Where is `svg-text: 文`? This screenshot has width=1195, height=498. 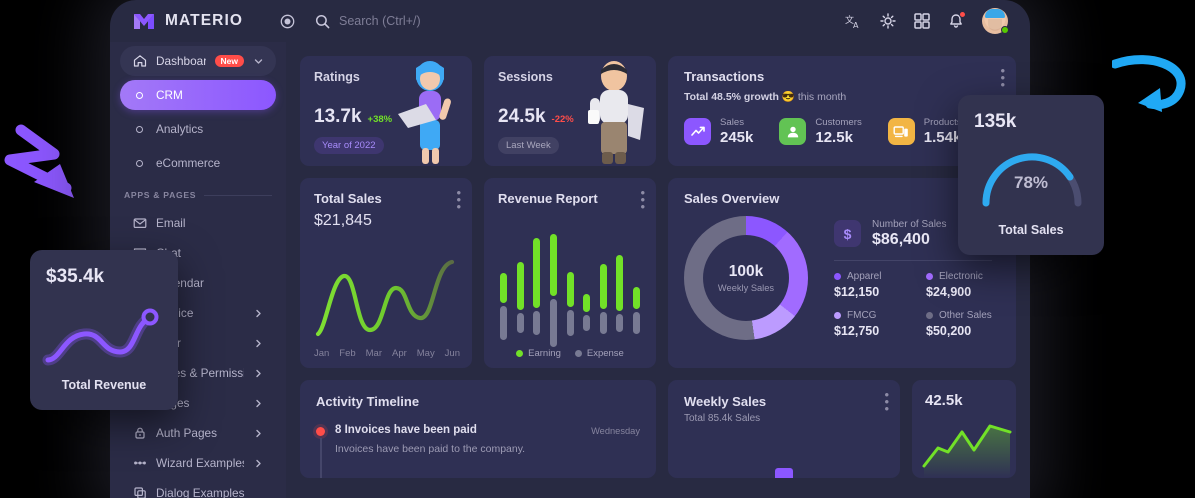
svg-text: 文 is located at coordinates (849, 20).